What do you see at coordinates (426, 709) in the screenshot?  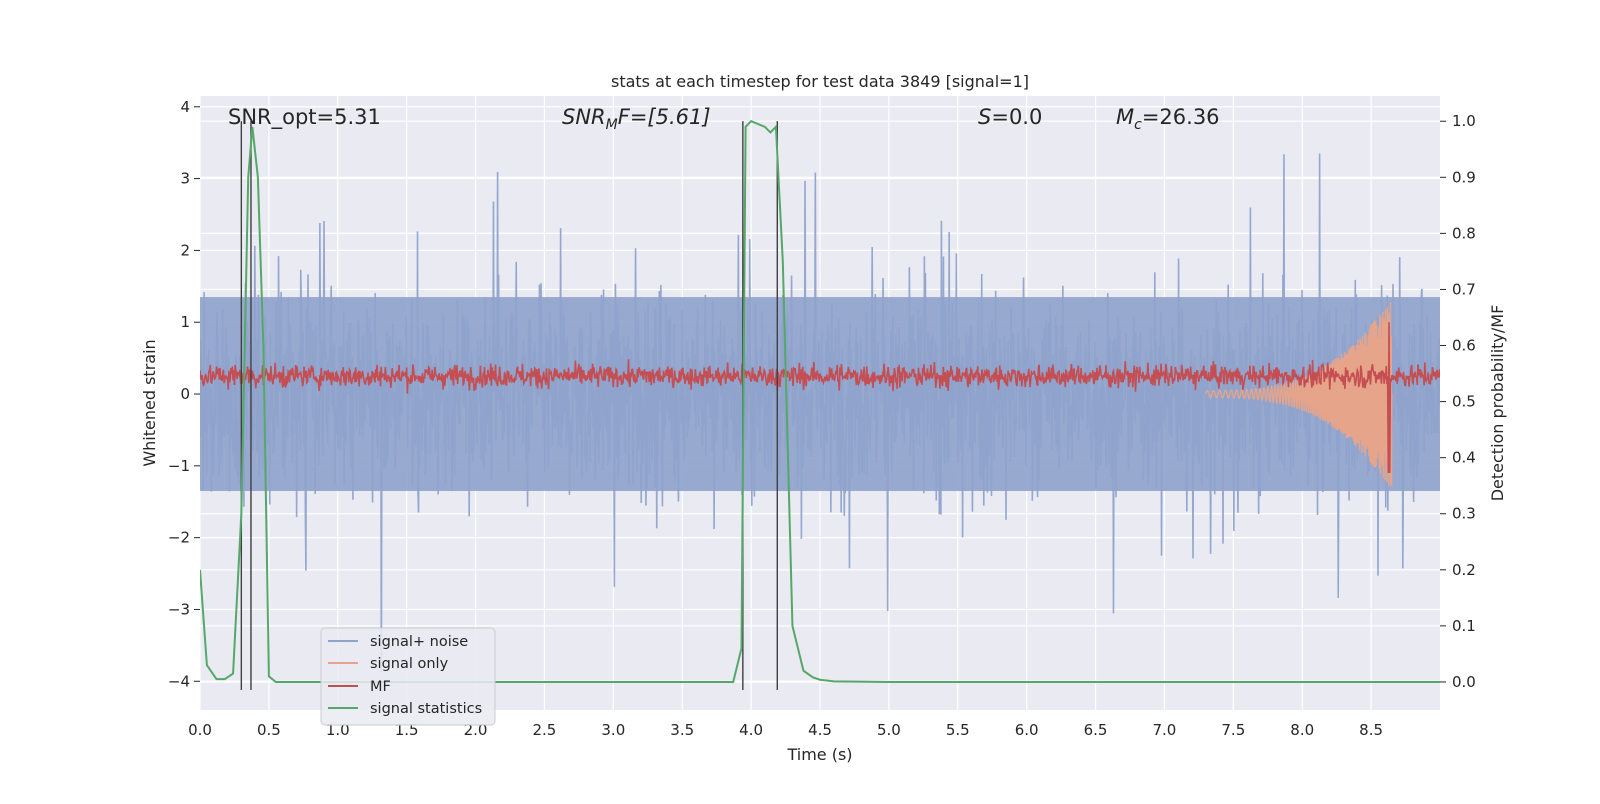 I see `legend-label-signal-statistics: signal statistics` at bounding box center [426, 709].